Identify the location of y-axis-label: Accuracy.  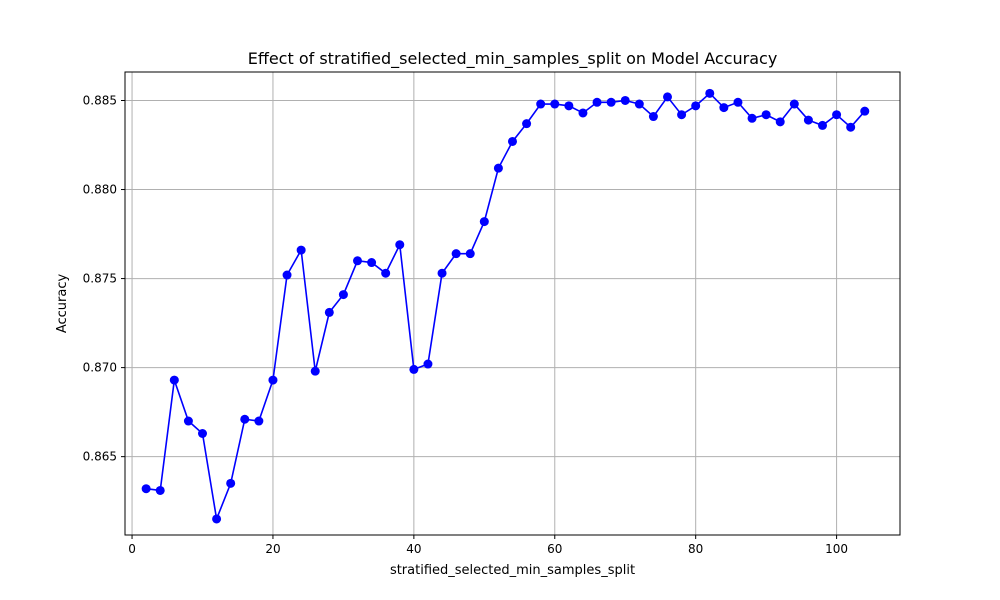
(62, 304).